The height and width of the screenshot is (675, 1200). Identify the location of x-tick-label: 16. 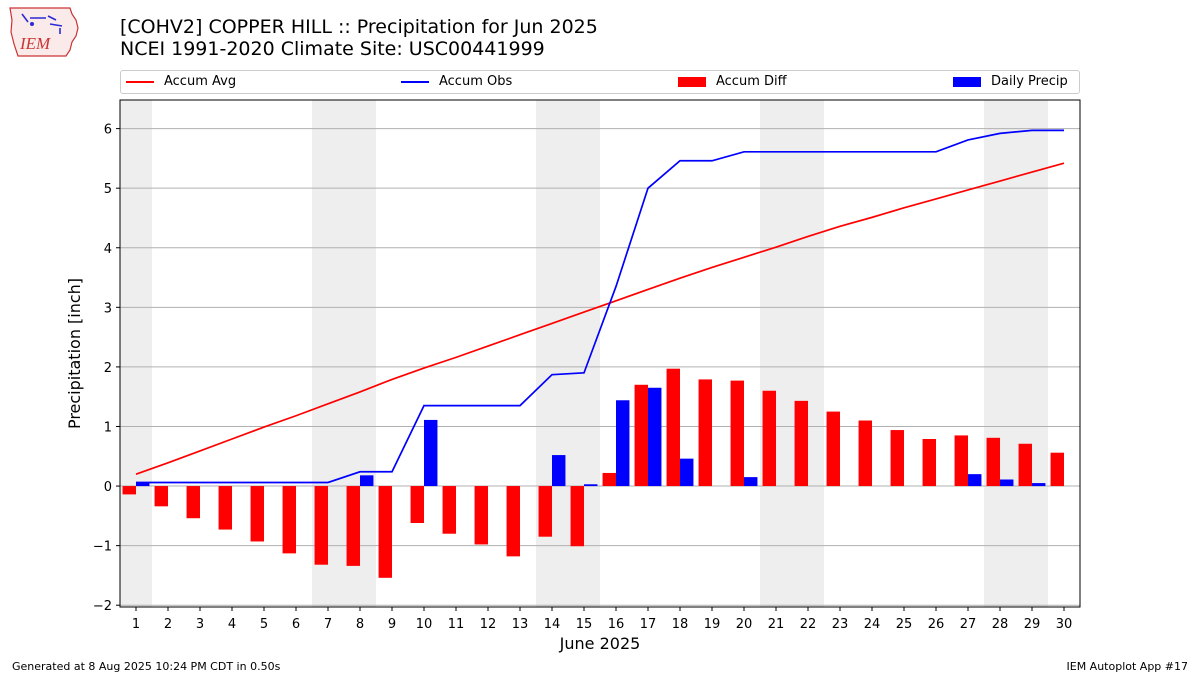
(616, 624).